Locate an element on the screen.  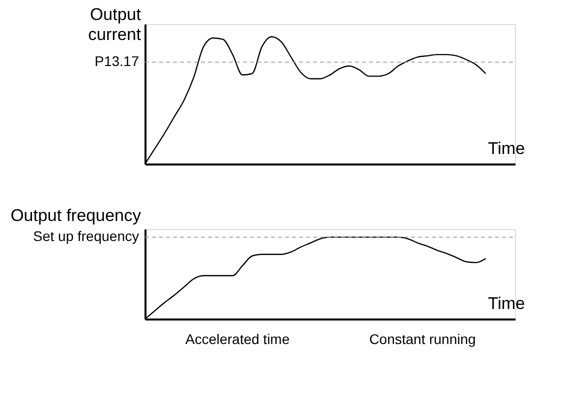
text: Accelerated time is located at coordinates (237, 339).